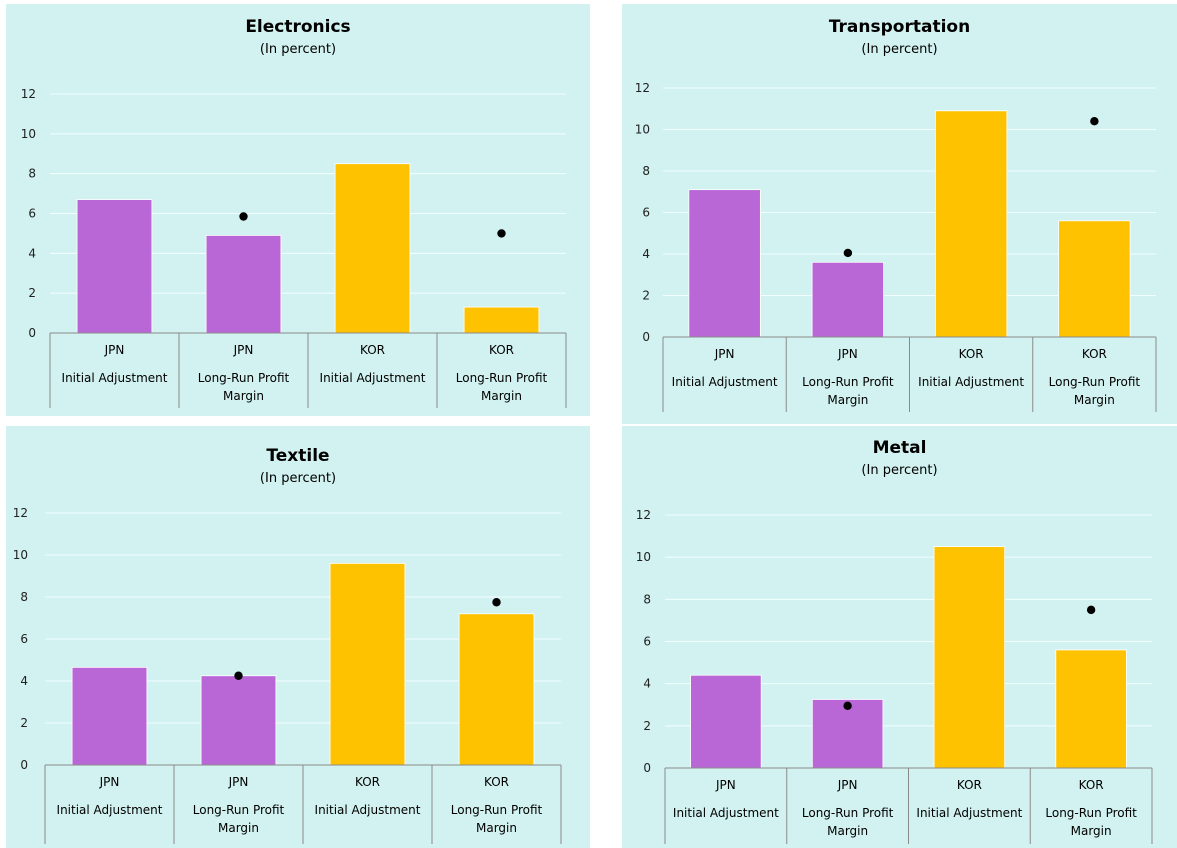 The height and width of the screenshot is (848, 1177). What do you see at coordinates (899, 27) in the screenshot?
I see `chart-title: Transportation` at bounding box center [899, 27].